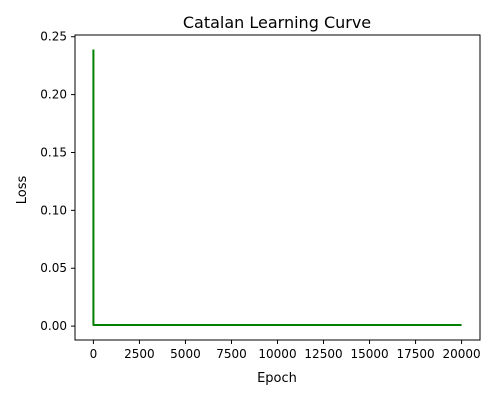  I want to click on x-tick-label: 15000, so click(369, 354).